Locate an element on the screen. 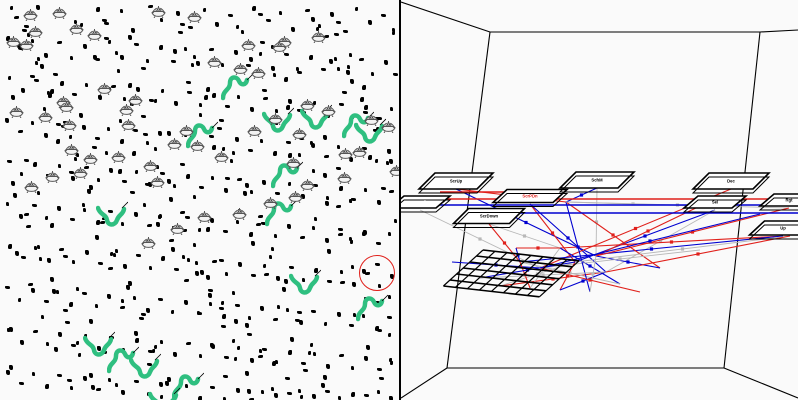  state-plane-scrup: ScrUp is located at coordinates (456, 183).